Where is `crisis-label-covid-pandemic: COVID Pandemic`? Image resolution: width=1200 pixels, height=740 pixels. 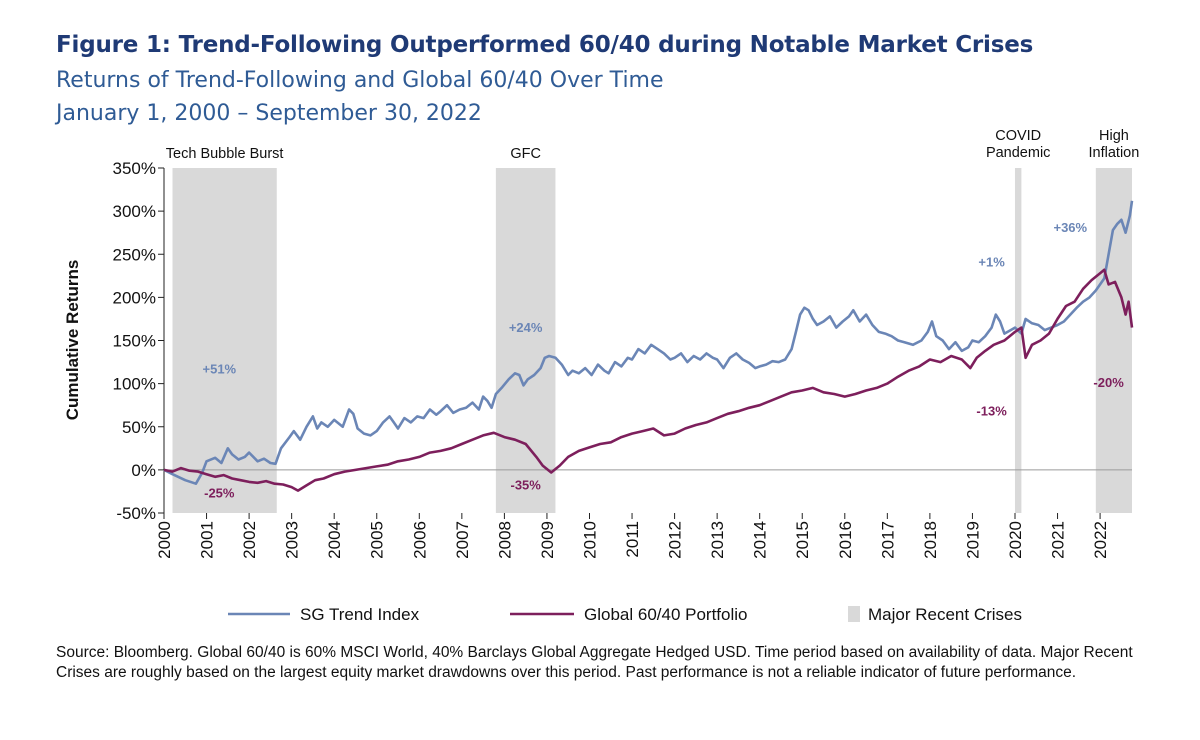
crisis-label-covid-pandemic: COVID Pandemic is located at coordinates (1018, 144).